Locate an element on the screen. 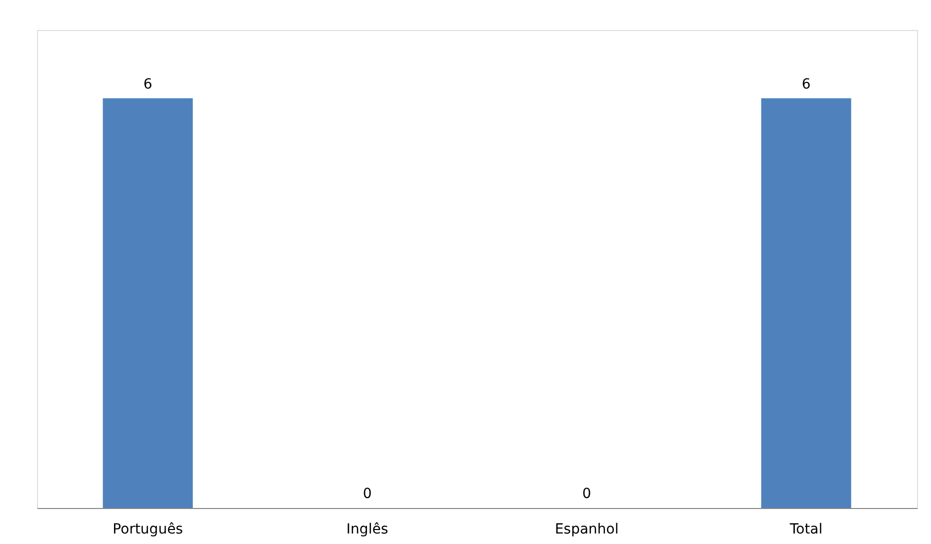 This screenshot has height=544, width=931. x-tick-label: Português is located at coordinates (147, 530).